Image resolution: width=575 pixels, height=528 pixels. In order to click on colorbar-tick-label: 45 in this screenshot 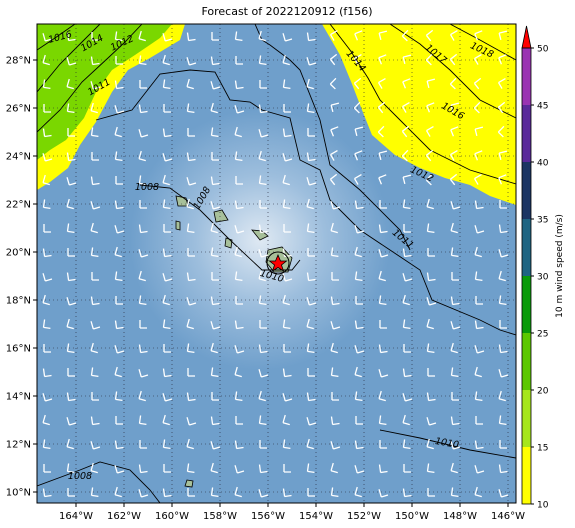, I will do `click(542, 107)`.